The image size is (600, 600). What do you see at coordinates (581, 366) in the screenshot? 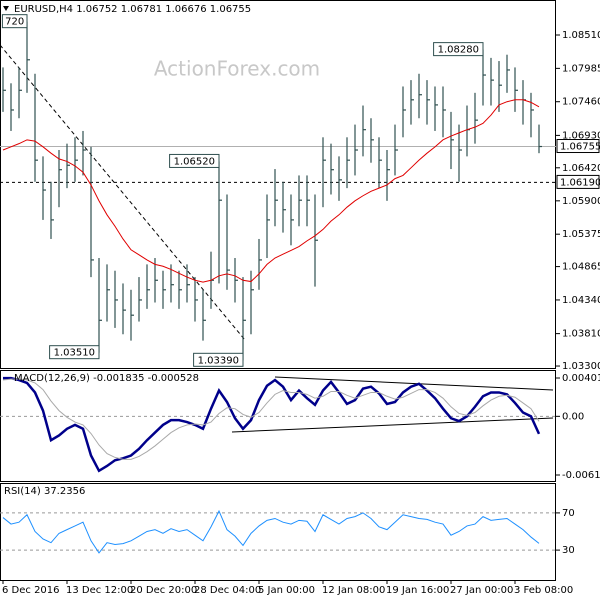
I see `y-tick-label: 1.03300` at bounding box center [581, 366].